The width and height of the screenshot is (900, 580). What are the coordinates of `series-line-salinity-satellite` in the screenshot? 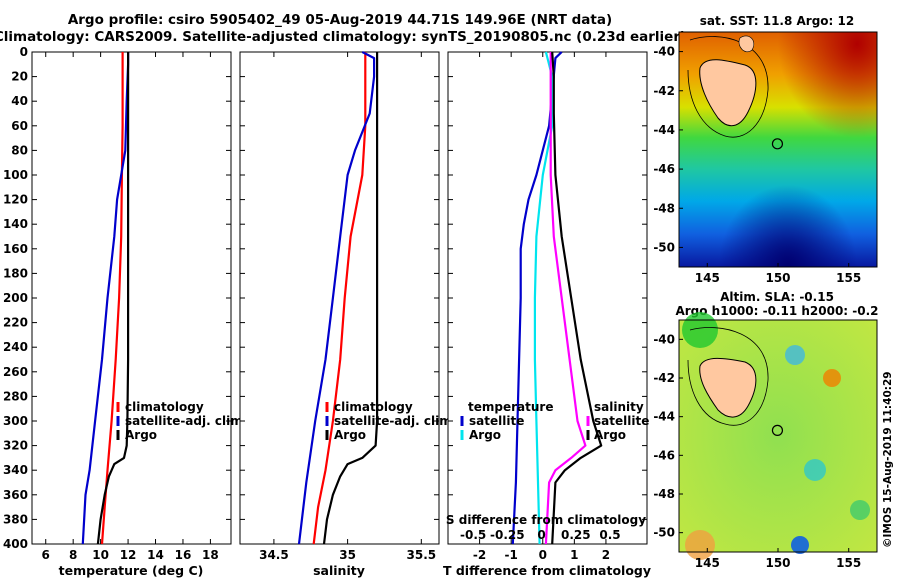 It's located at (565, 298).